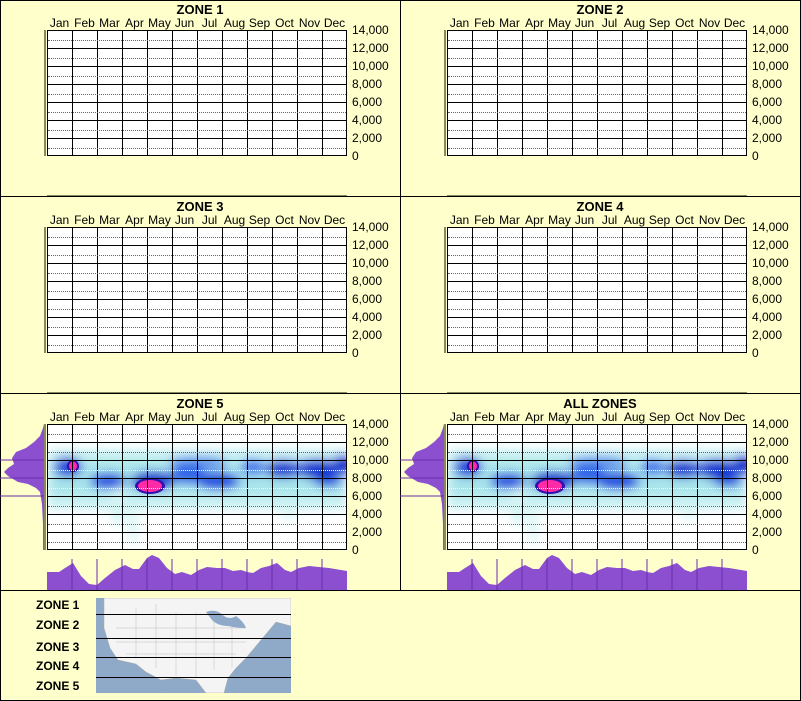  Describe the element at coordinates (767, 496) in the screenshot. I see `elevation-tick: 6,000` at that location.